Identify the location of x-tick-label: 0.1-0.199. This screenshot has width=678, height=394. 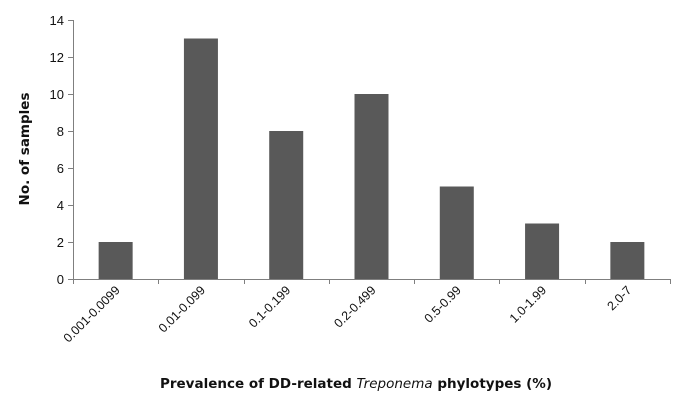
(269, 306).